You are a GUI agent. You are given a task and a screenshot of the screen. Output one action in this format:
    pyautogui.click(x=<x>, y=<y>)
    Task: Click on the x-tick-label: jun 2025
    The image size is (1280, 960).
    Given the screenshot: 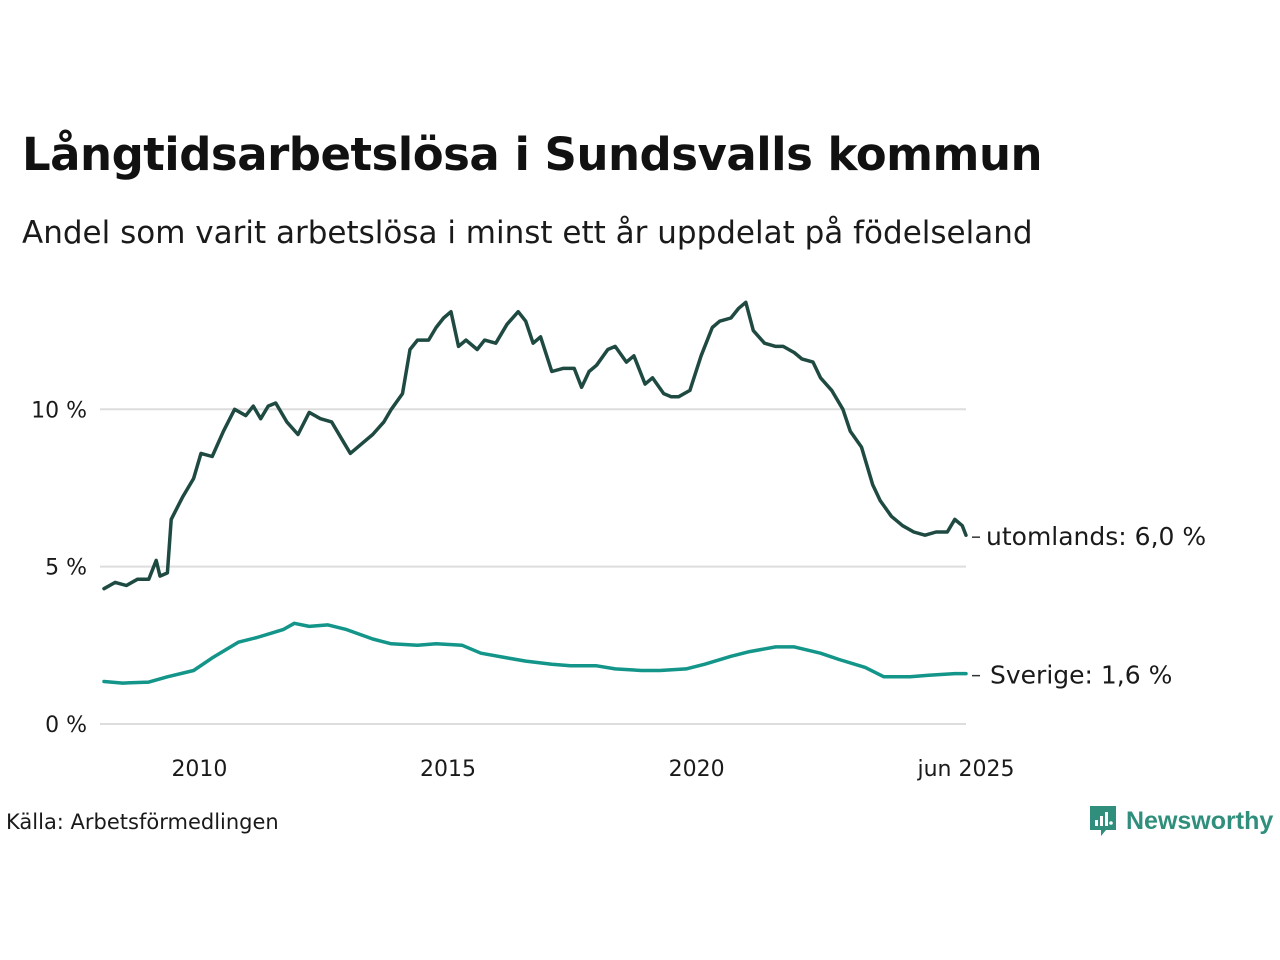 What is the action you would take?
    pyautogui.click(x=966, y=769)
    